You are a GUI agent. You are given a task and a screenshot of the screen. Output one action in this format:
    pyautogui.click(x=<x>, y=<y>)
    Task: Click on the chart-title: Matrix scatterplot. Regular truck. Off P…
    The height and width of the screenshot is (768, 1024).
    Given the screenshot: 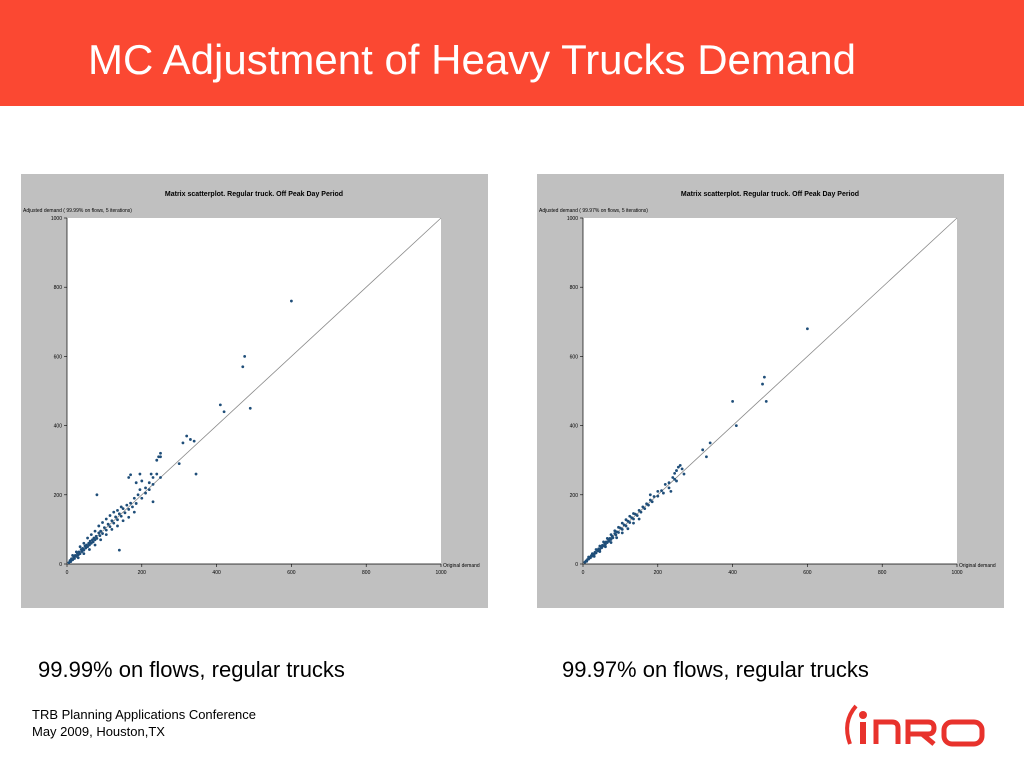 What is the action you would take?
    pyautogui.click(x=254, y=194)
    